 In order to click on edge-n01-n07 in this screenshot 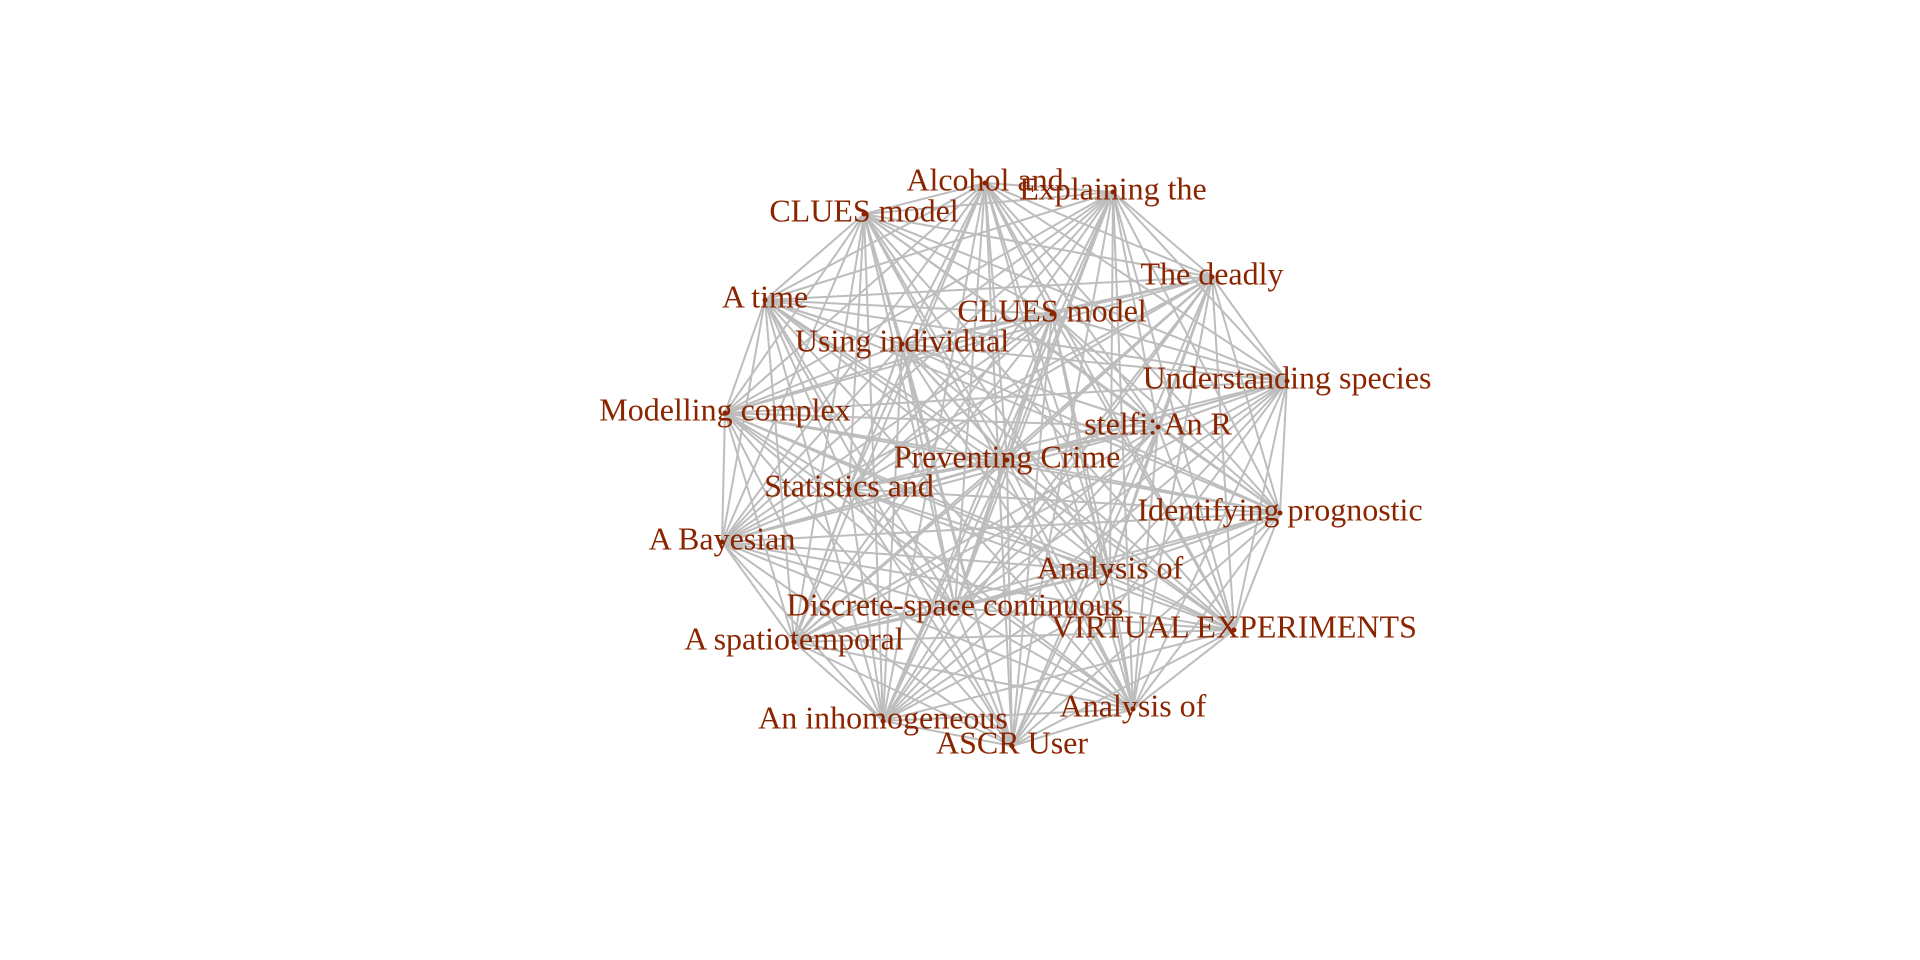, I will do `click(943, 263)`.